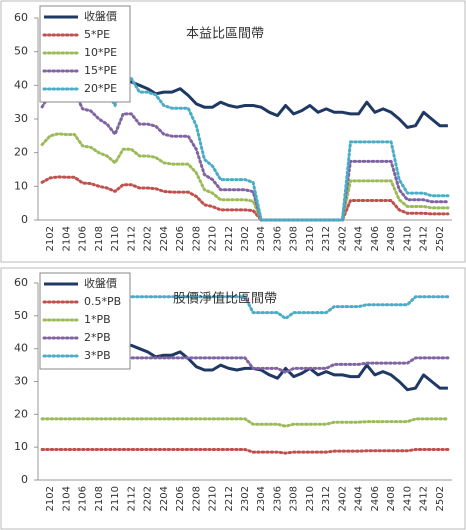  What do you see at coordinates (100, 52) in the screenshot?
I see `legend-label: 10*PE` at bounding box center [100, 52].